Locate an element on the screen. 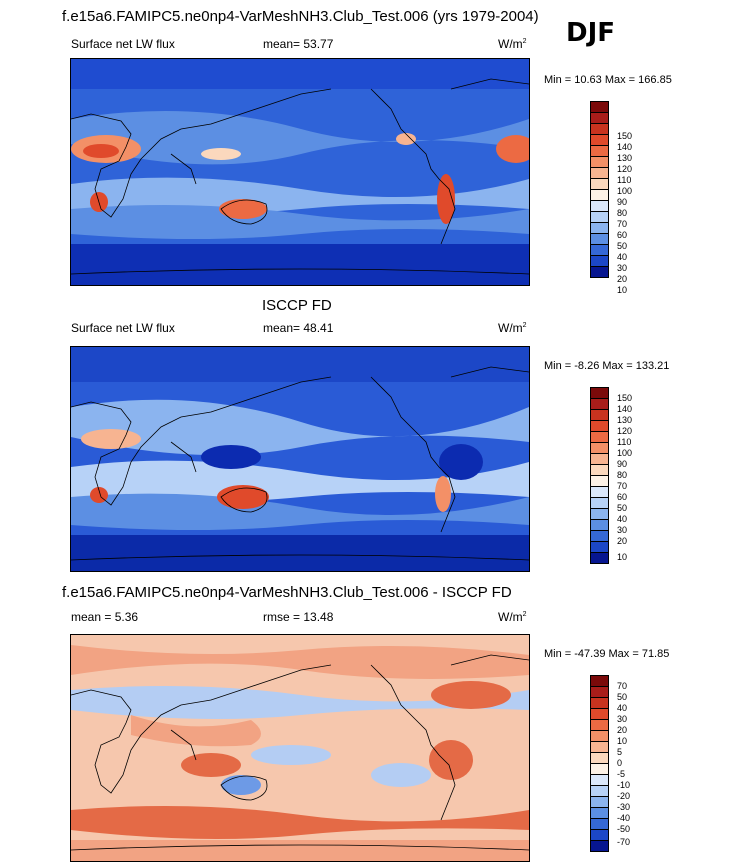 The height and width of the screenshot is (866, 733). panel3-colorbar-boxes is located at coordinates (599, 763).